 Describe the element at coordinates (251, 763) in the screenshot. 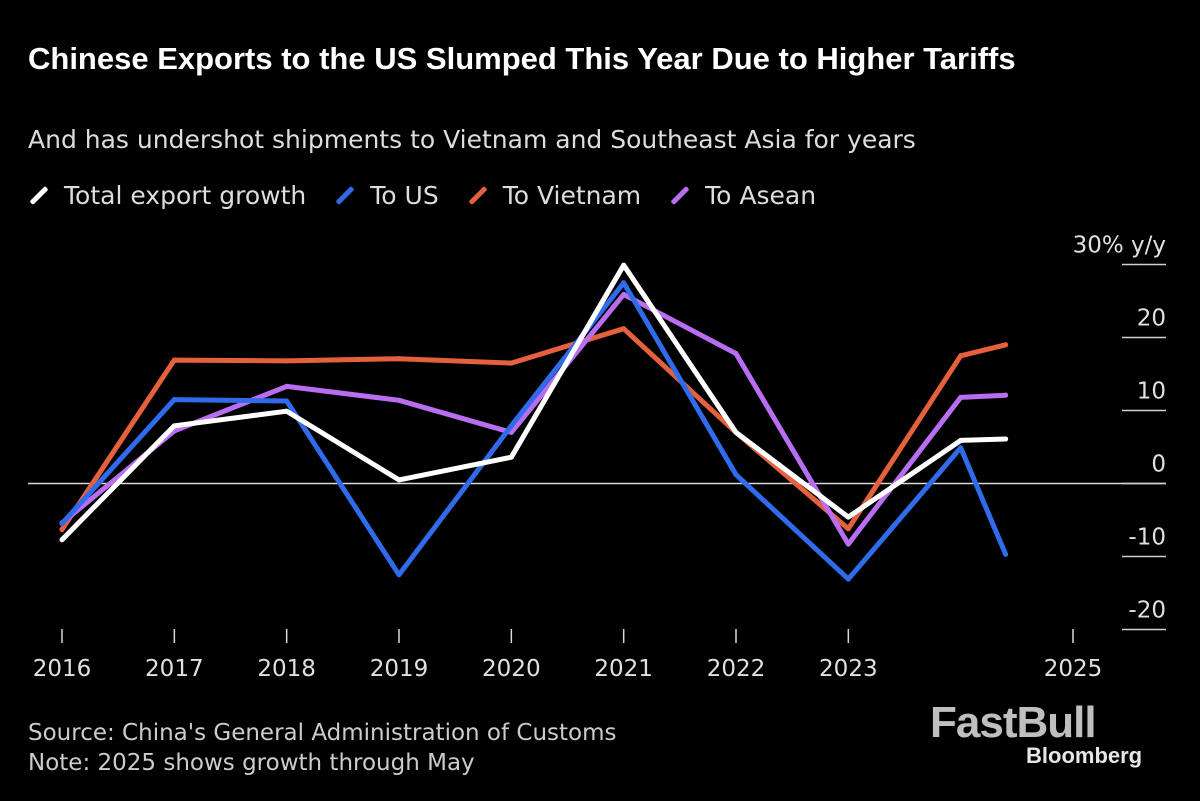

I see `footnote: Note: 2025 shows growth through May` at that location.